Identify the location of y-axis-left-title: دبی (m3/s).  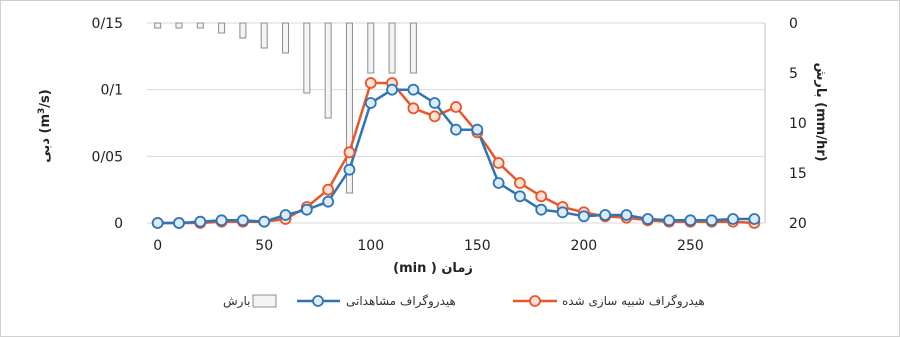
(45, 125).